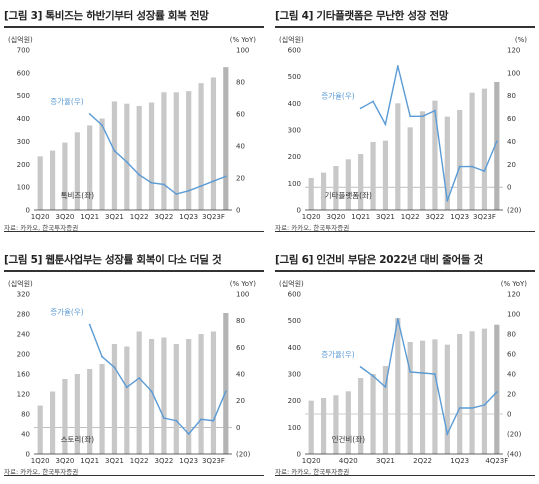 Image resolution: width=539 pixels, height=484 pixels. I want to click on source-note: 자료: 카카오, 한국투자증권, so click(312, 228).